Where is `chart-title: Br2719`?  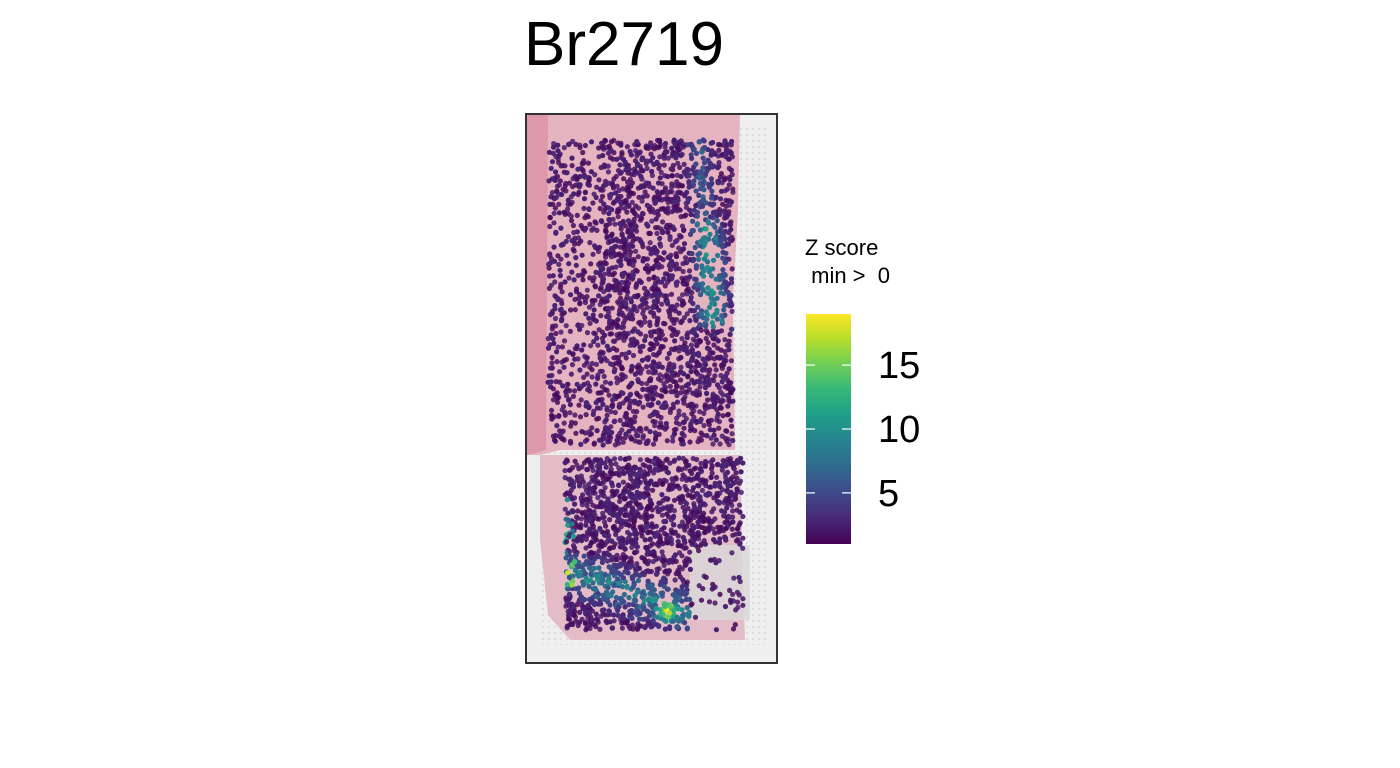
chart-title: Br2719 is located at coordinates (624, 44).